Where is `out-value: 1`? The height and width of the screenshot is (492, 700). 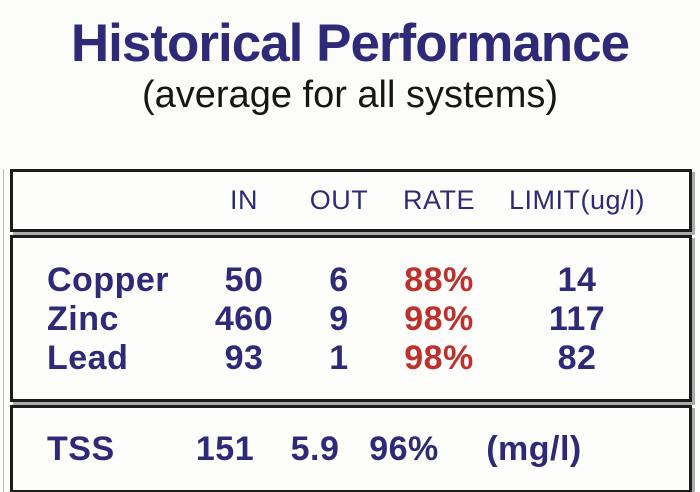
out-value: 1 is located at coordinates (339, 358).